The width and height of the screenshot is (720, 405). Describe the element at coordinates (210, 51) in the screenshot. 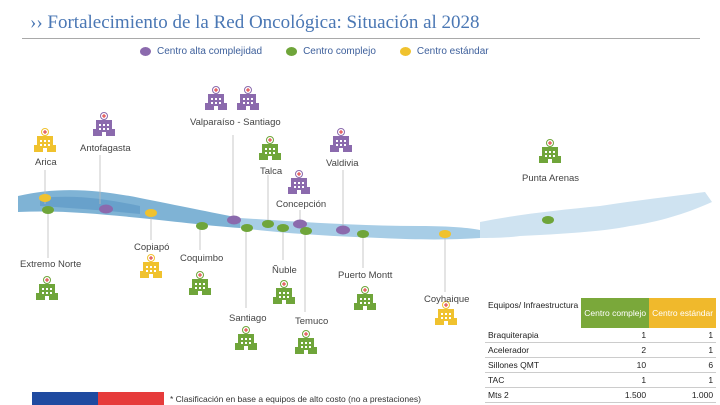

I see `legend-label: Centro alta complejidad` at that location.